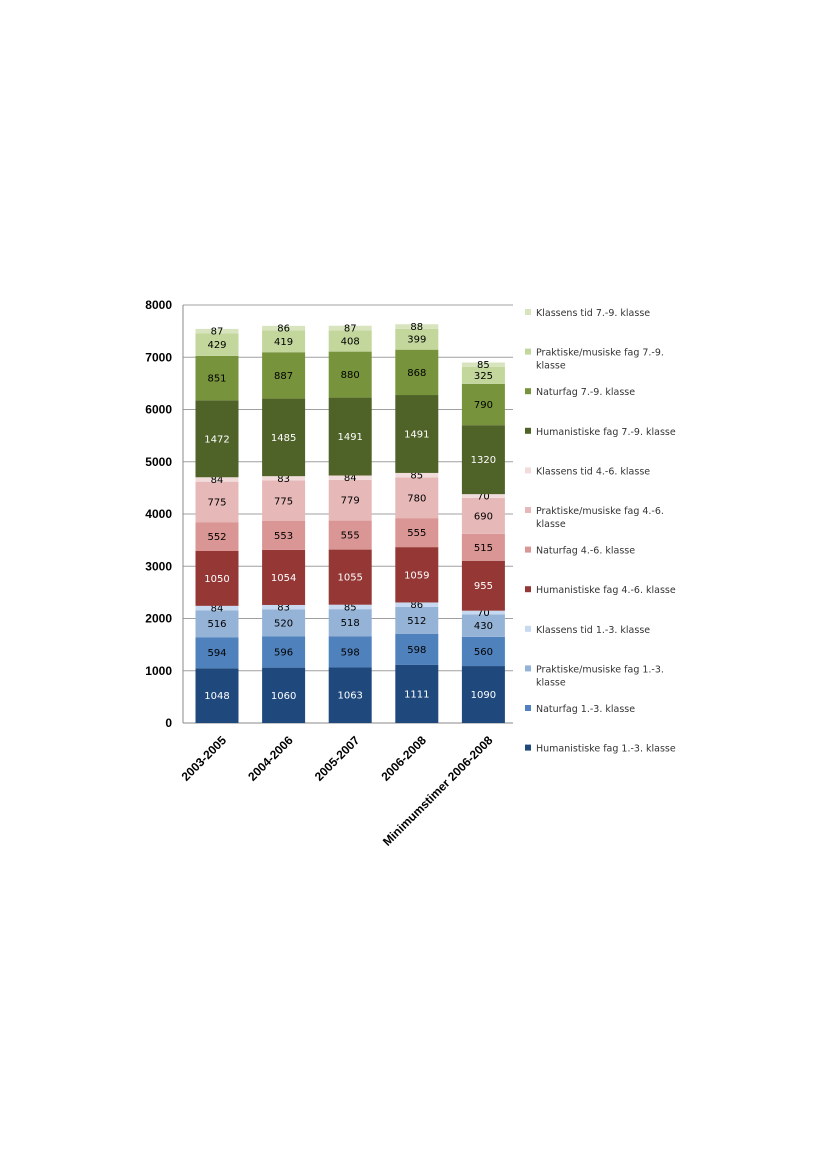  I want to click on data-label: 88, so click(416, 327).